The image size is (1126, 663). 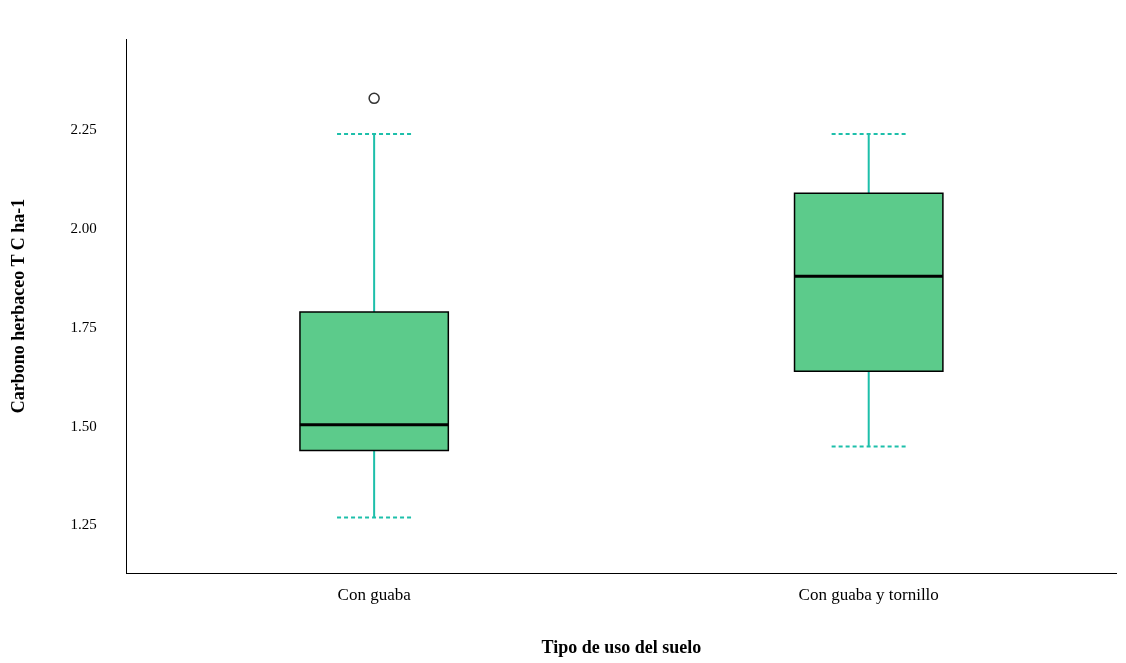 What do you see at coordinates (83, 227) in the screenshot?
I see `y-tick-label: 2.00` at bounding box center [83, 227].